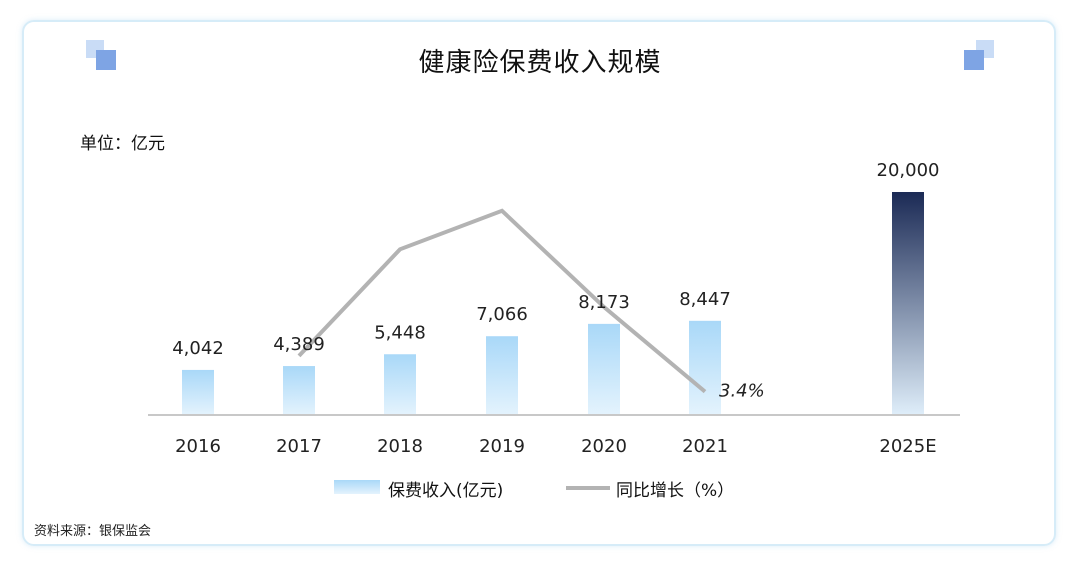 The width and height of the screenshot is (1080, 564). Describe the element at coordinates (908, 303) in the screenshot. I see `bar-2025E` at that location.